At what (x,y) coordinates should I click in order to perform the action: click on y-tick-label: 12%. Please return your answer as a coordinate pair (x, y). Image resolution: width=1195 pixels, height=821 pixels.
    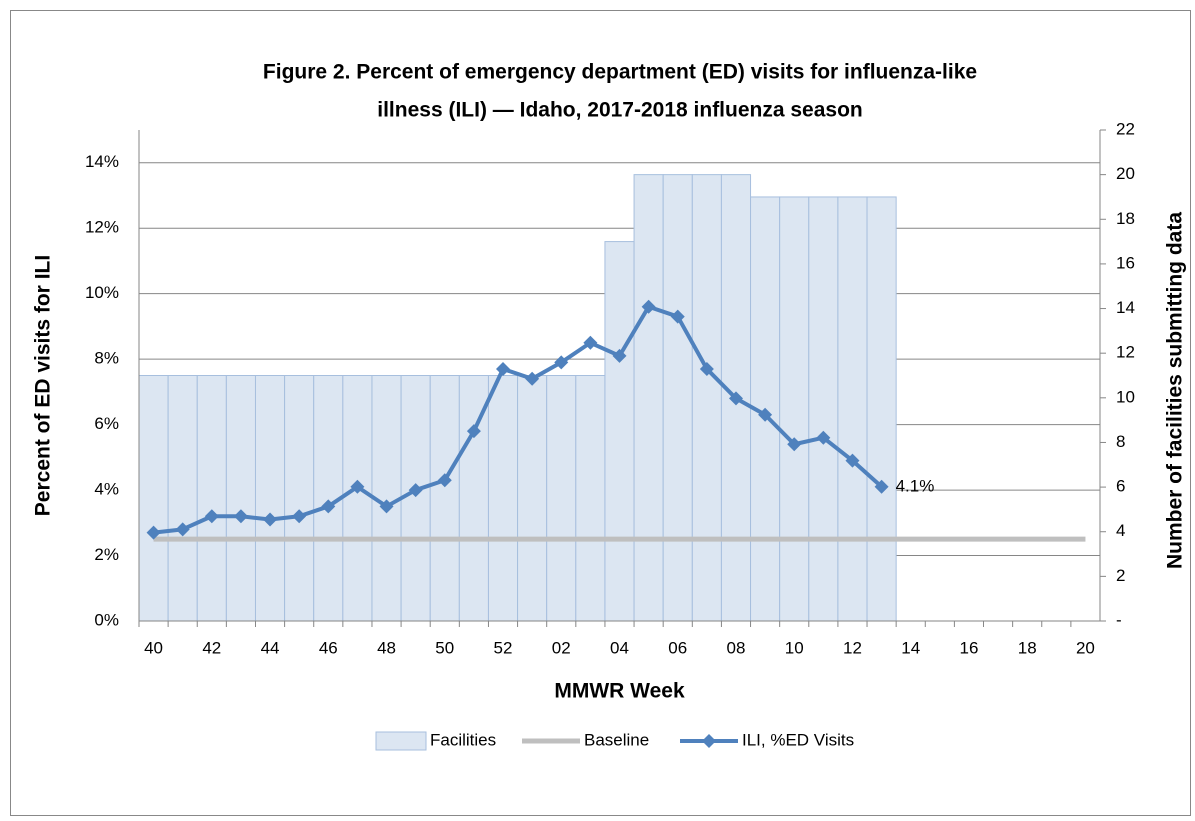
    Looking at the image, I should click on (102, 227).